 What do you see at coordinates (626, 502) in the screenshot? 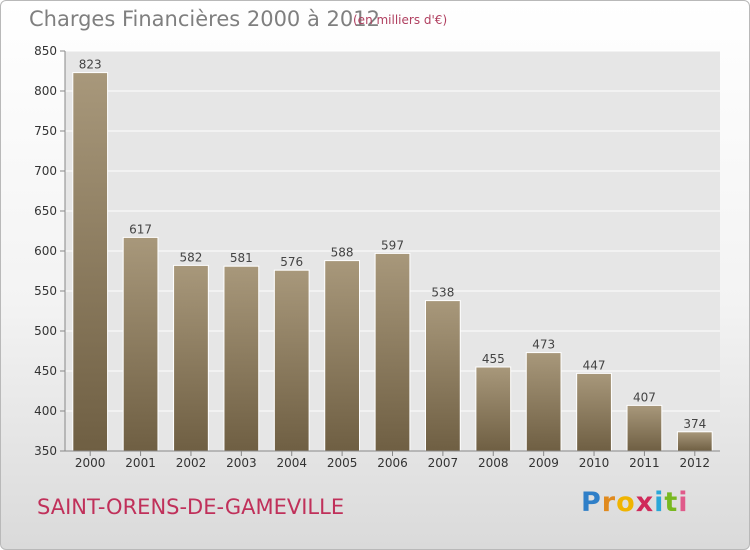
I see `brand-letter: o` at bounding box center [626, 502].